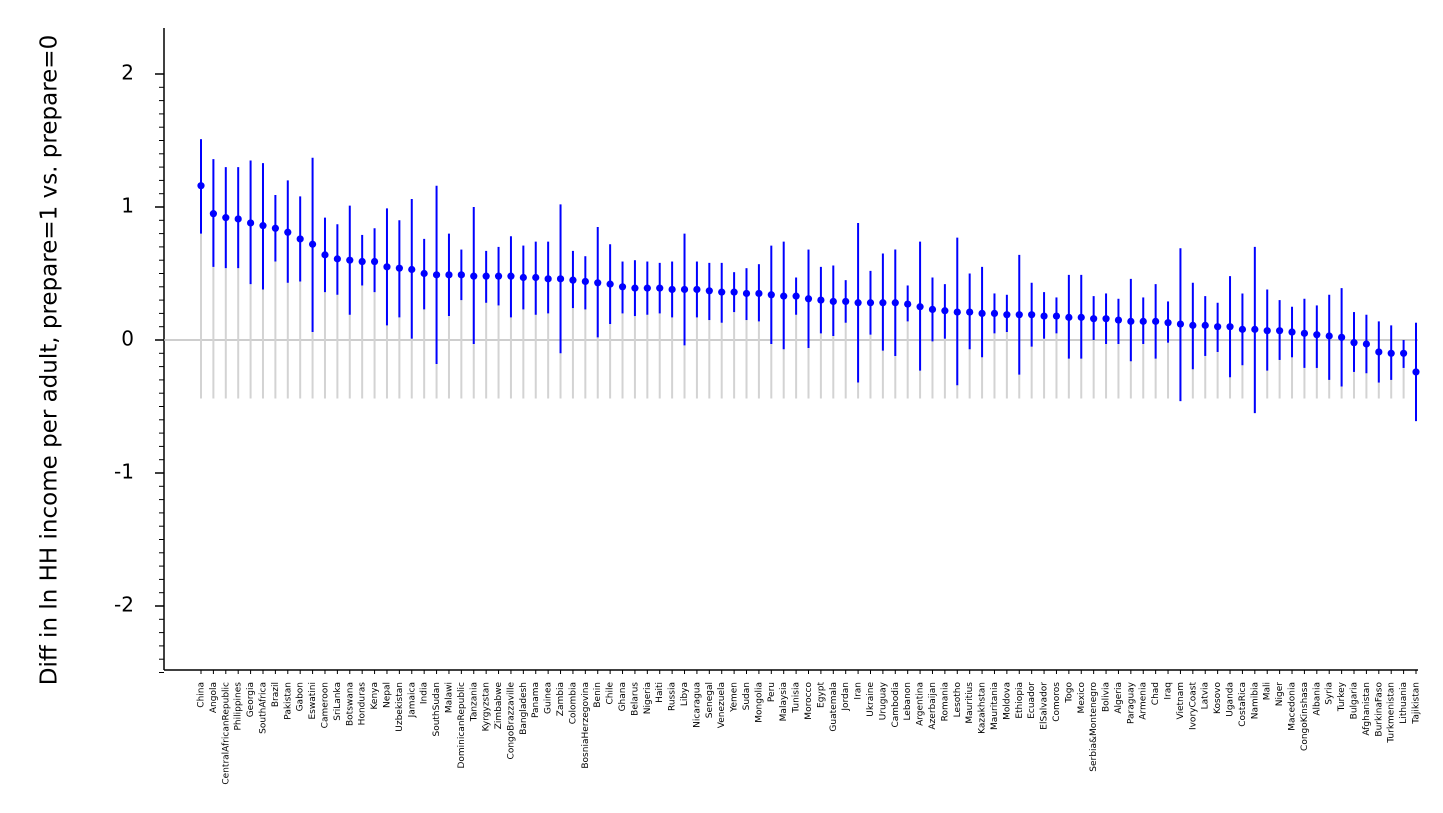 The width and height of the screenshot is (1443, 813). What do you see at coordinates (1007, 701) in the screenshot?
I see `category-label-Moldova: Moldova` at bounding box center [1007, 701].